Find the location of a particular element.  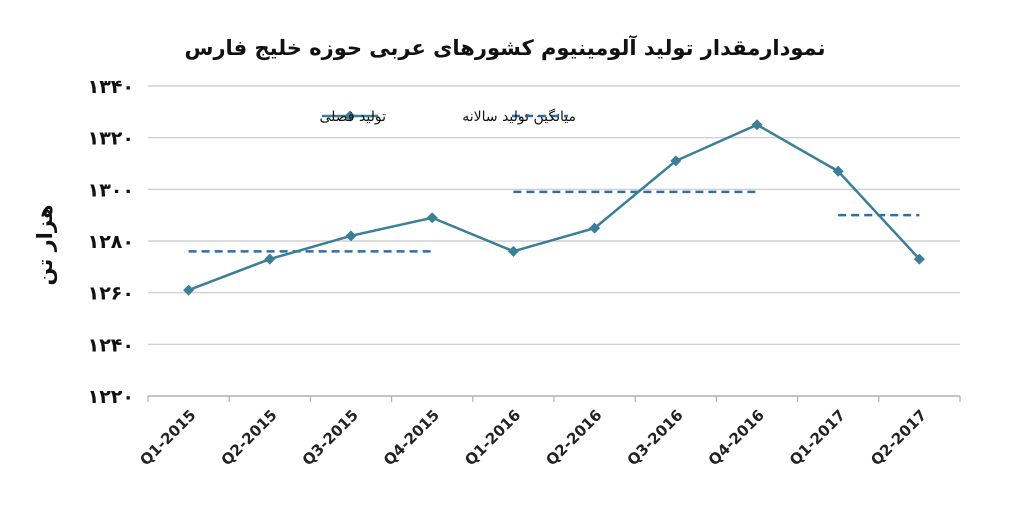

y-tick-label-1280: ۱۲۸۰ is located at coordinates (111, 242).